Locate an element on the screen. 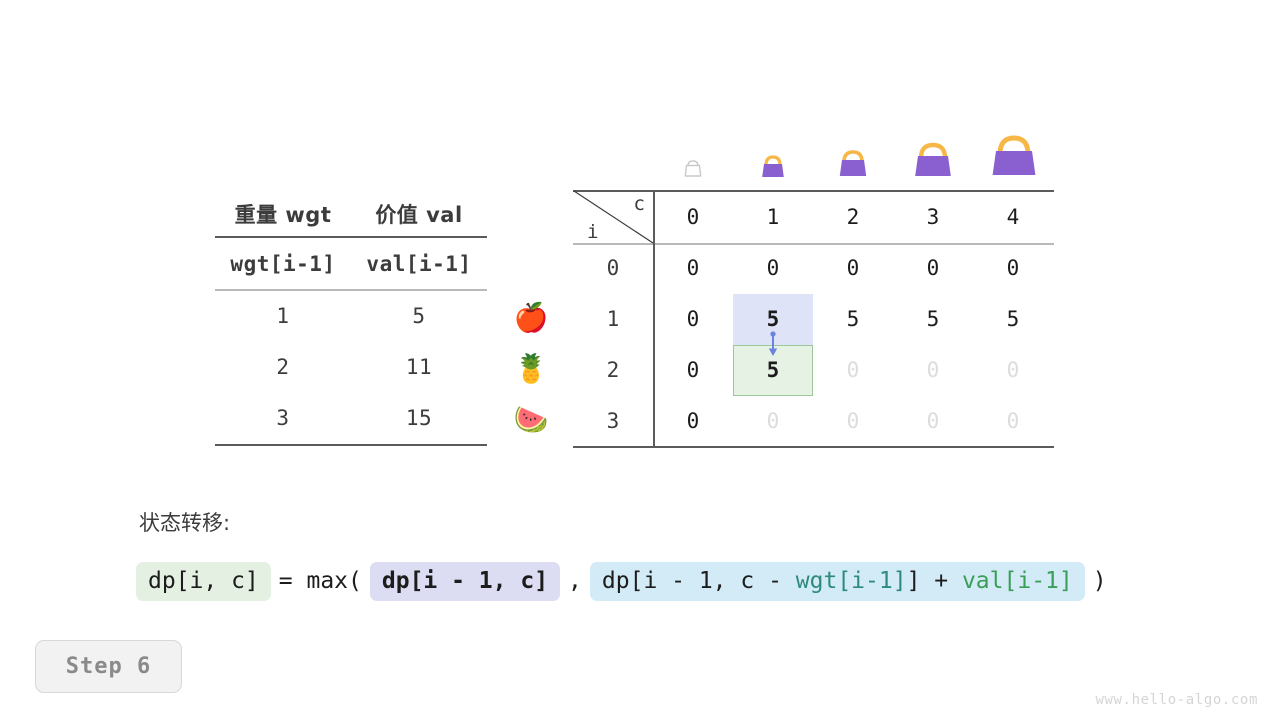 This screenshot has height=720, width=1280. dp-cell-1-0: 0 is located at coordinates (693, 319).